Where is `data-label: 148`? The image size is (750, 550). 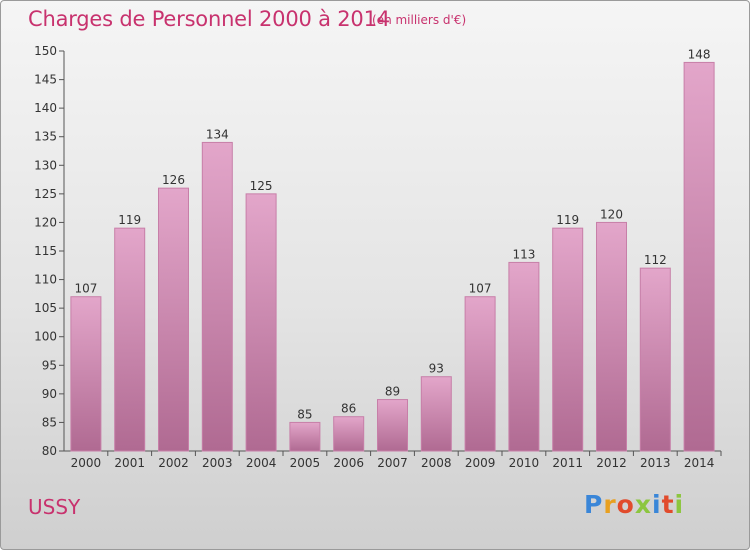
data-label: 148 is located at coordinates (699, 54).